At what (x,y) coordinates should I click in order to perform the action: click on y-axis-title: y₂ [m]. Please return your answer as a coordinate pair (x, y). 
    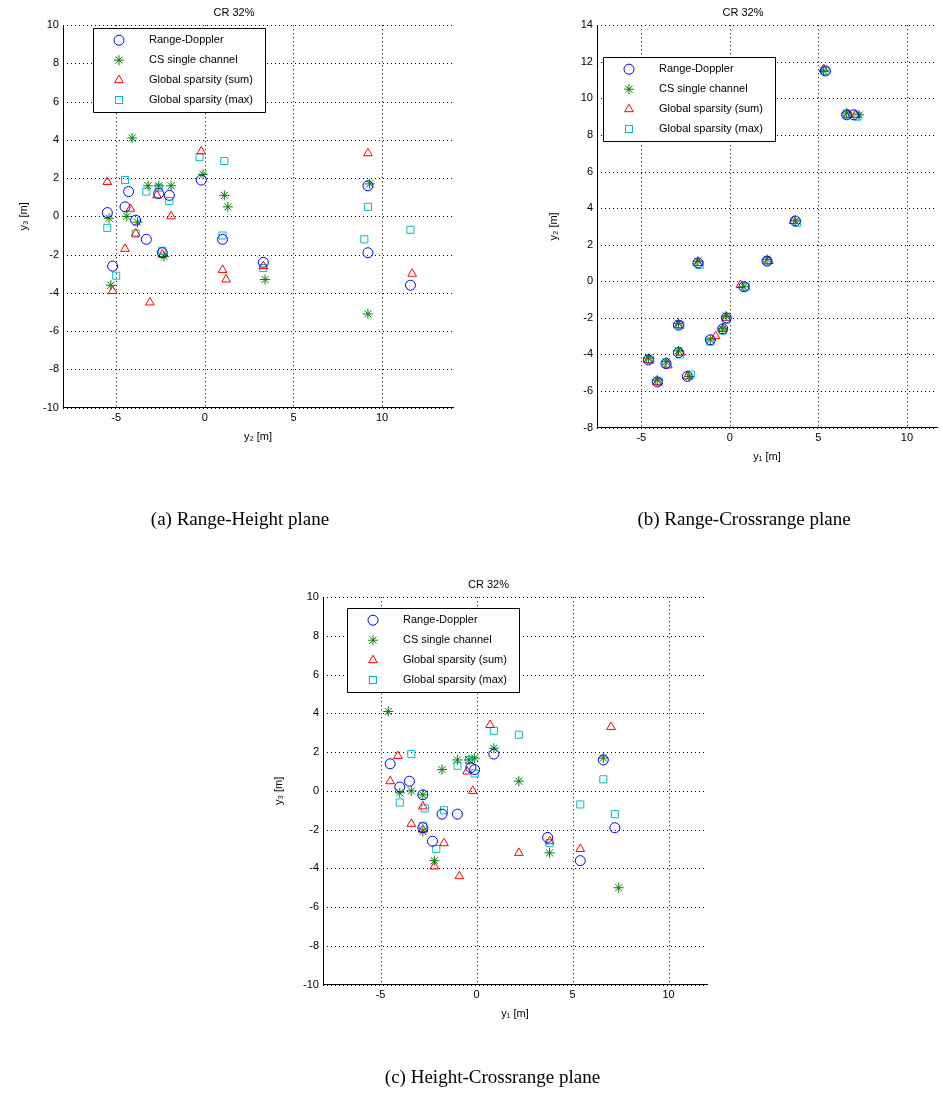
    Looking at the image, I should click on (552, 226).